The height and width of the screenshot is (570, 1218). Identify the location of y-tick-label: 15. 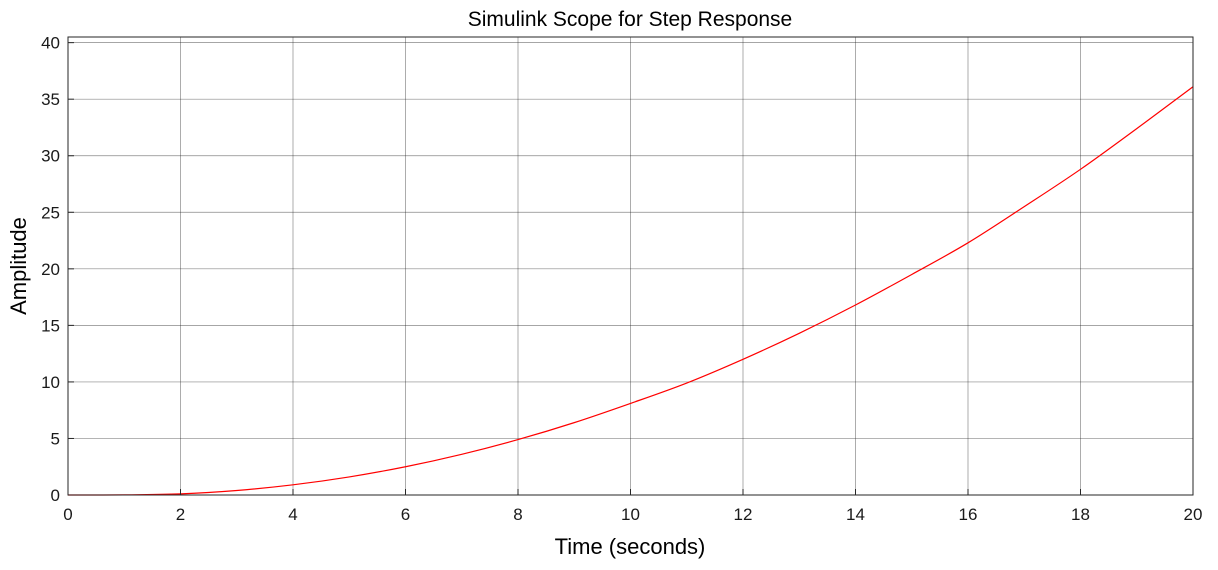
(50, 325).